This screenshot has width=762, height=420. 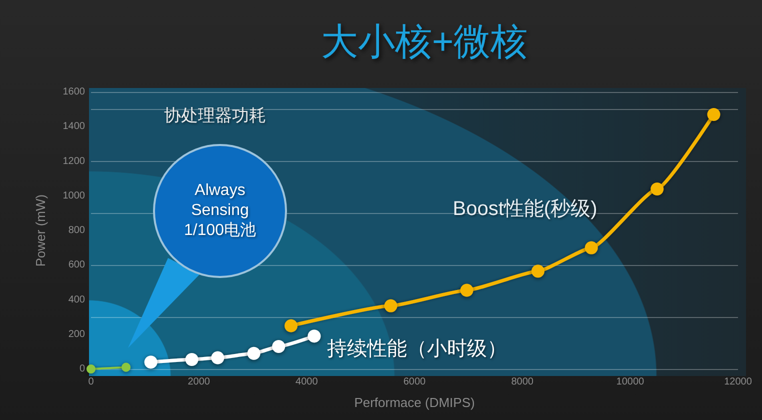 I want to click on x-tick-label: 2000, so click(x=199, y=382).